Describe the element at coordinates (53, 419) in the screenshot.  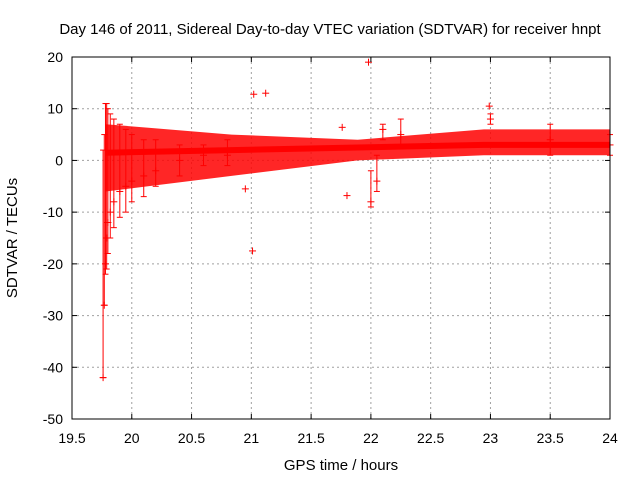
I see `y-tick-label: -50` at that location.